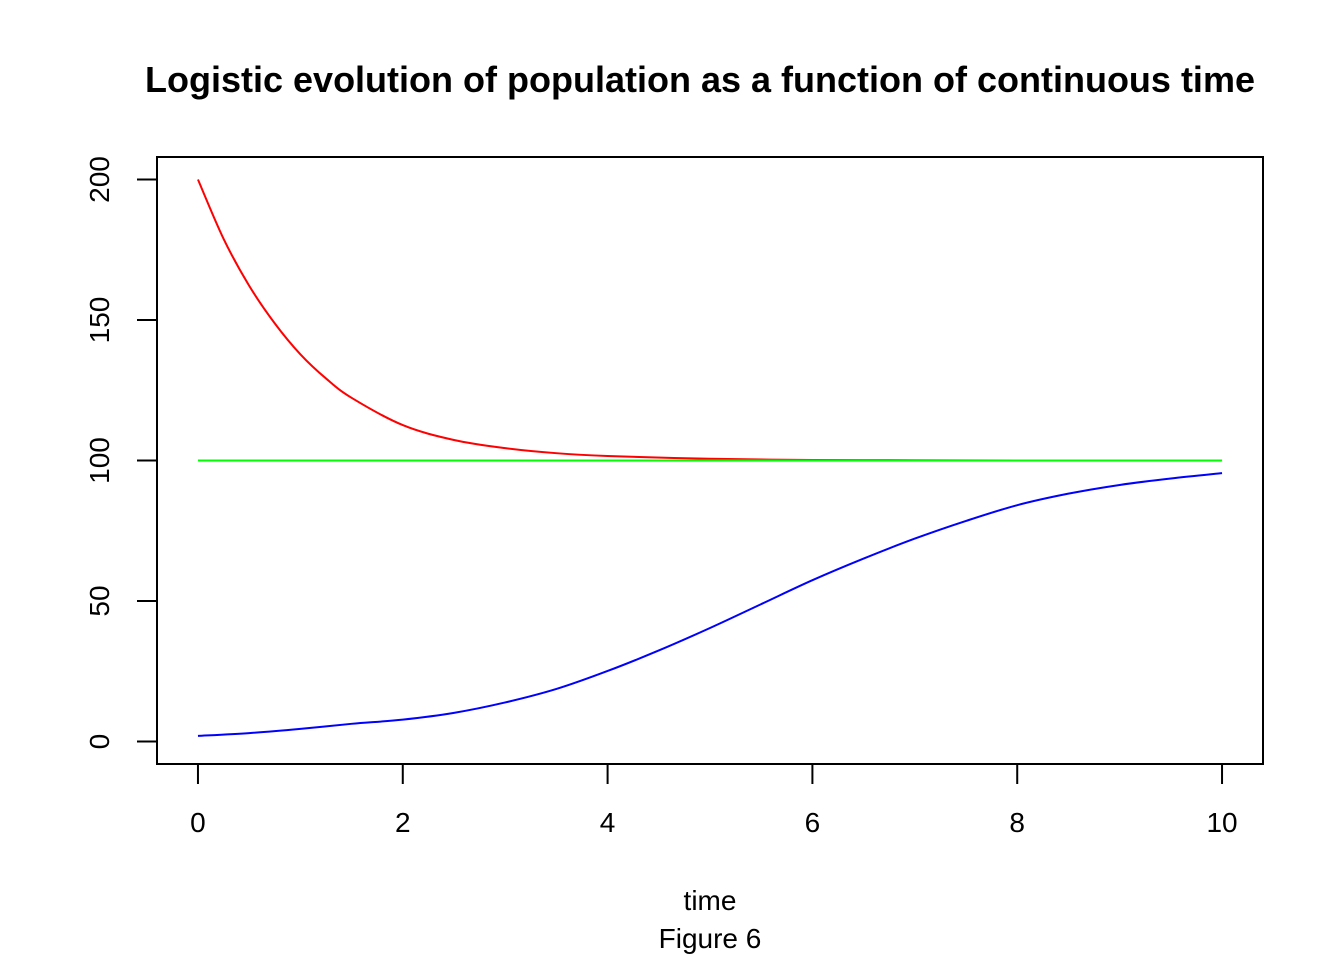 Image resolution: width=1344 pixels, height=960 pixels. Describe the element at coordinates (198, 822) in the screenshot. I see `x-tick-label: 0` at that location.